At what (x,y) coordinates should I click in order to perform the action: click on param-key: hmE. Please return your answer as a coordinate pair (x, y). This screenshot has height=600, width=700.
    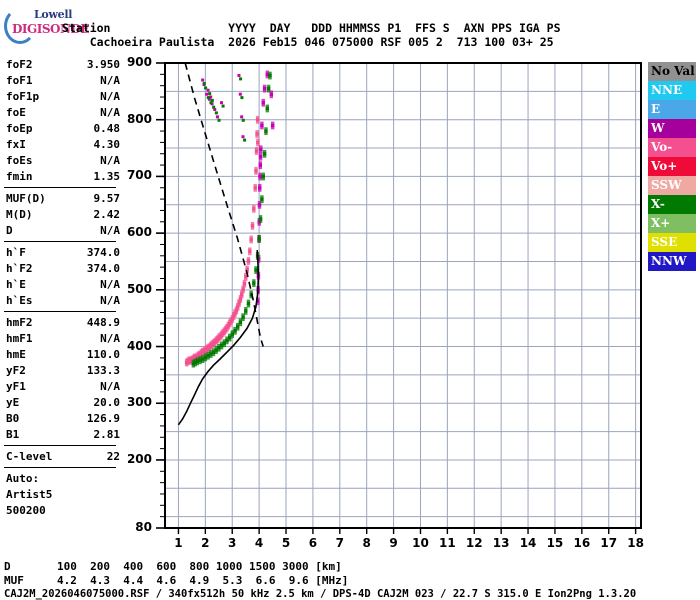
    Looking at the image, I should click on (16, 354).